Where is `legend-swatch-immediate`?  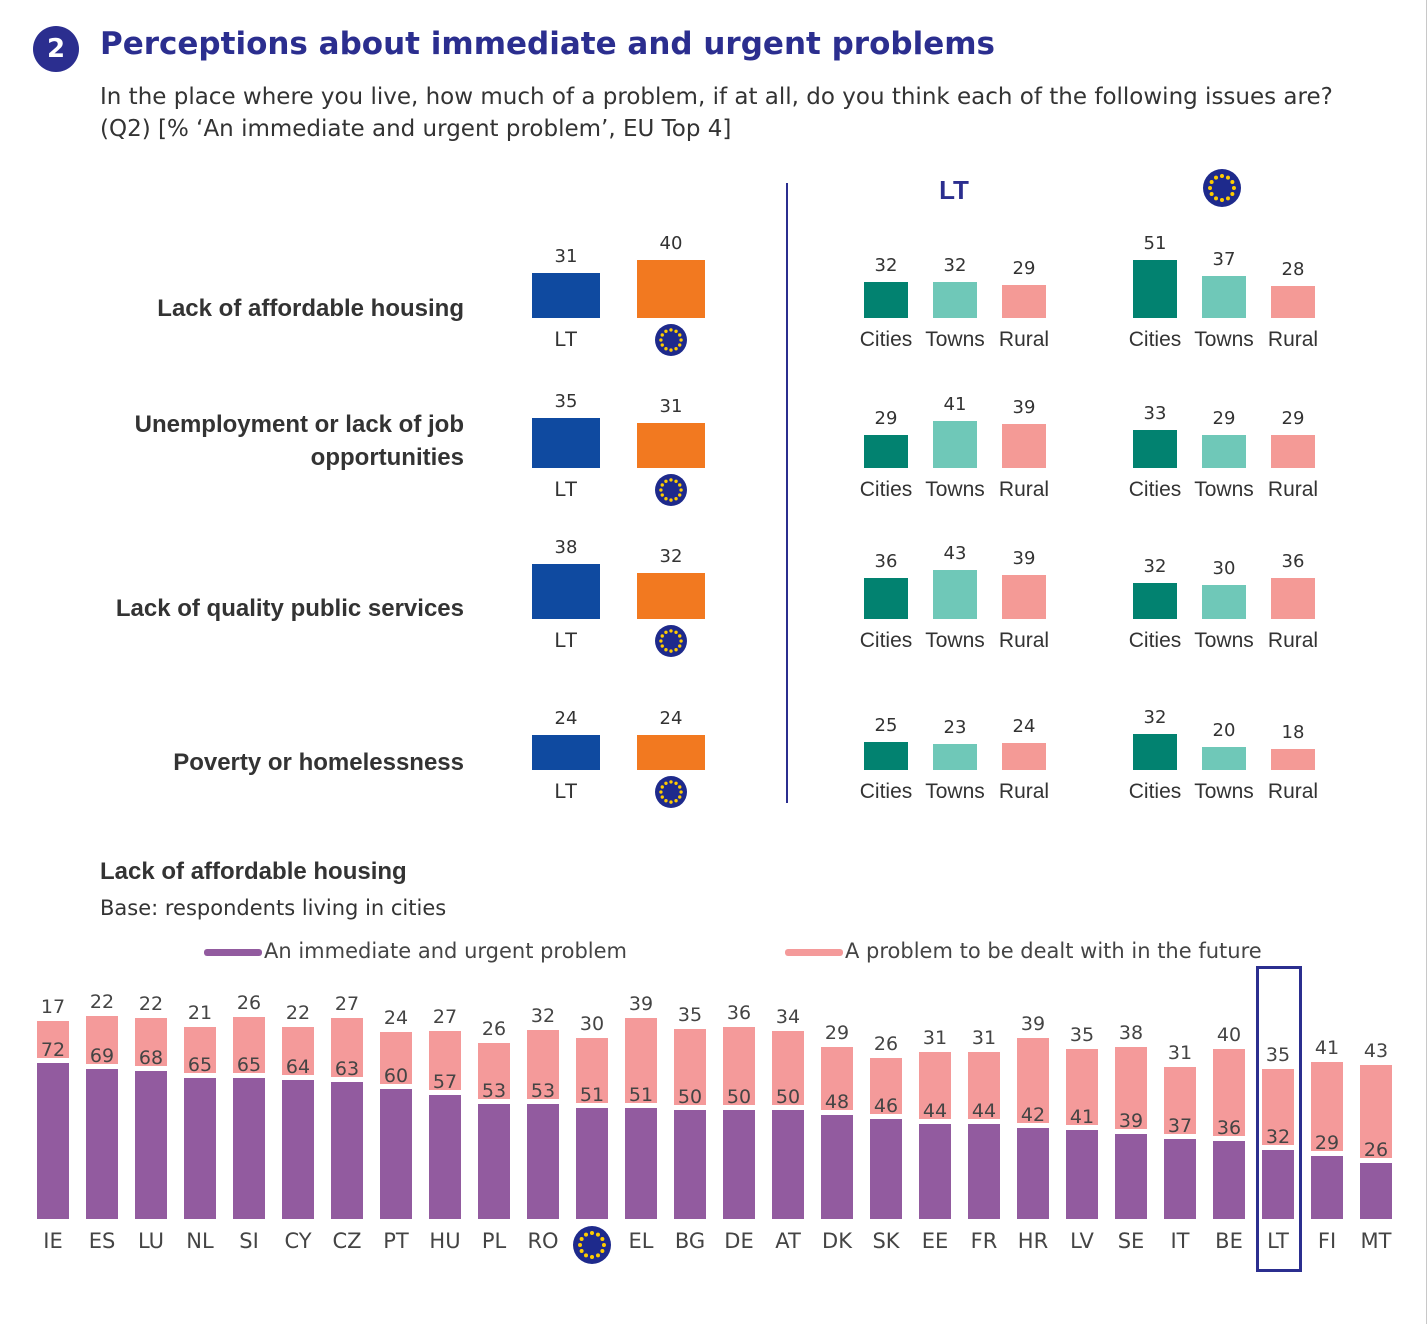 legend-swatch-immediate is located at coordinates (233, 952).